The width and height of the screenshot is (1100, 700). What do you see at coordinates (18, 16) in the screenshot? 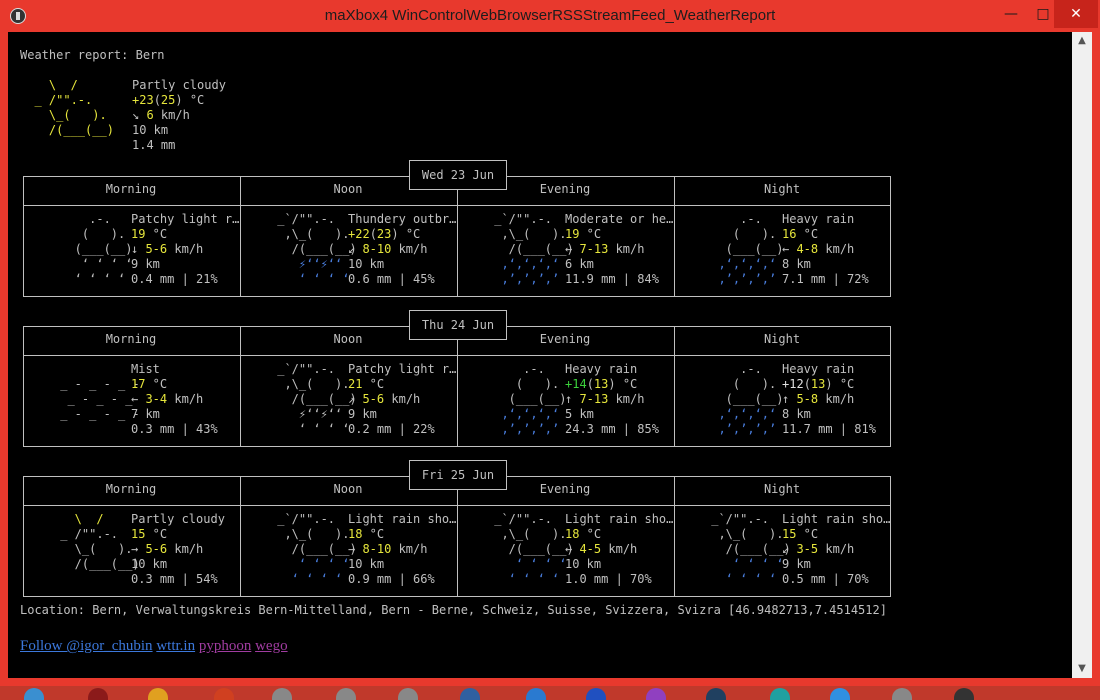
I see `app-icon` at bounding box center [18, 16].